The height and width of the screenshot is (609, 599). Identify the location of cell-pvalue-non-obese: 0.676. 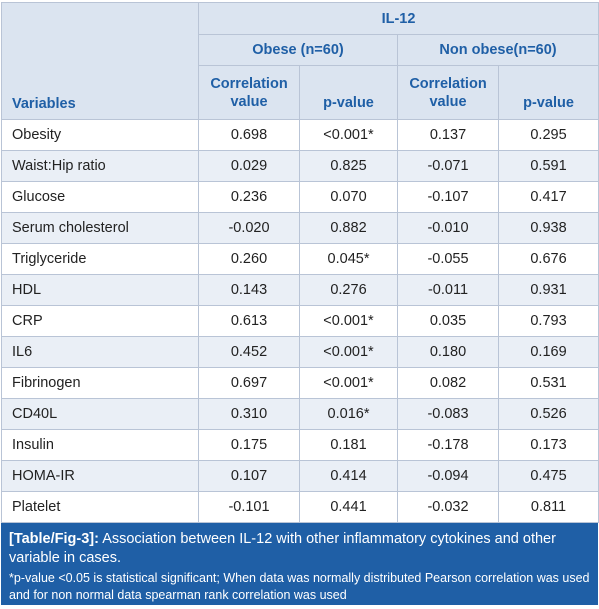
(548, 259).